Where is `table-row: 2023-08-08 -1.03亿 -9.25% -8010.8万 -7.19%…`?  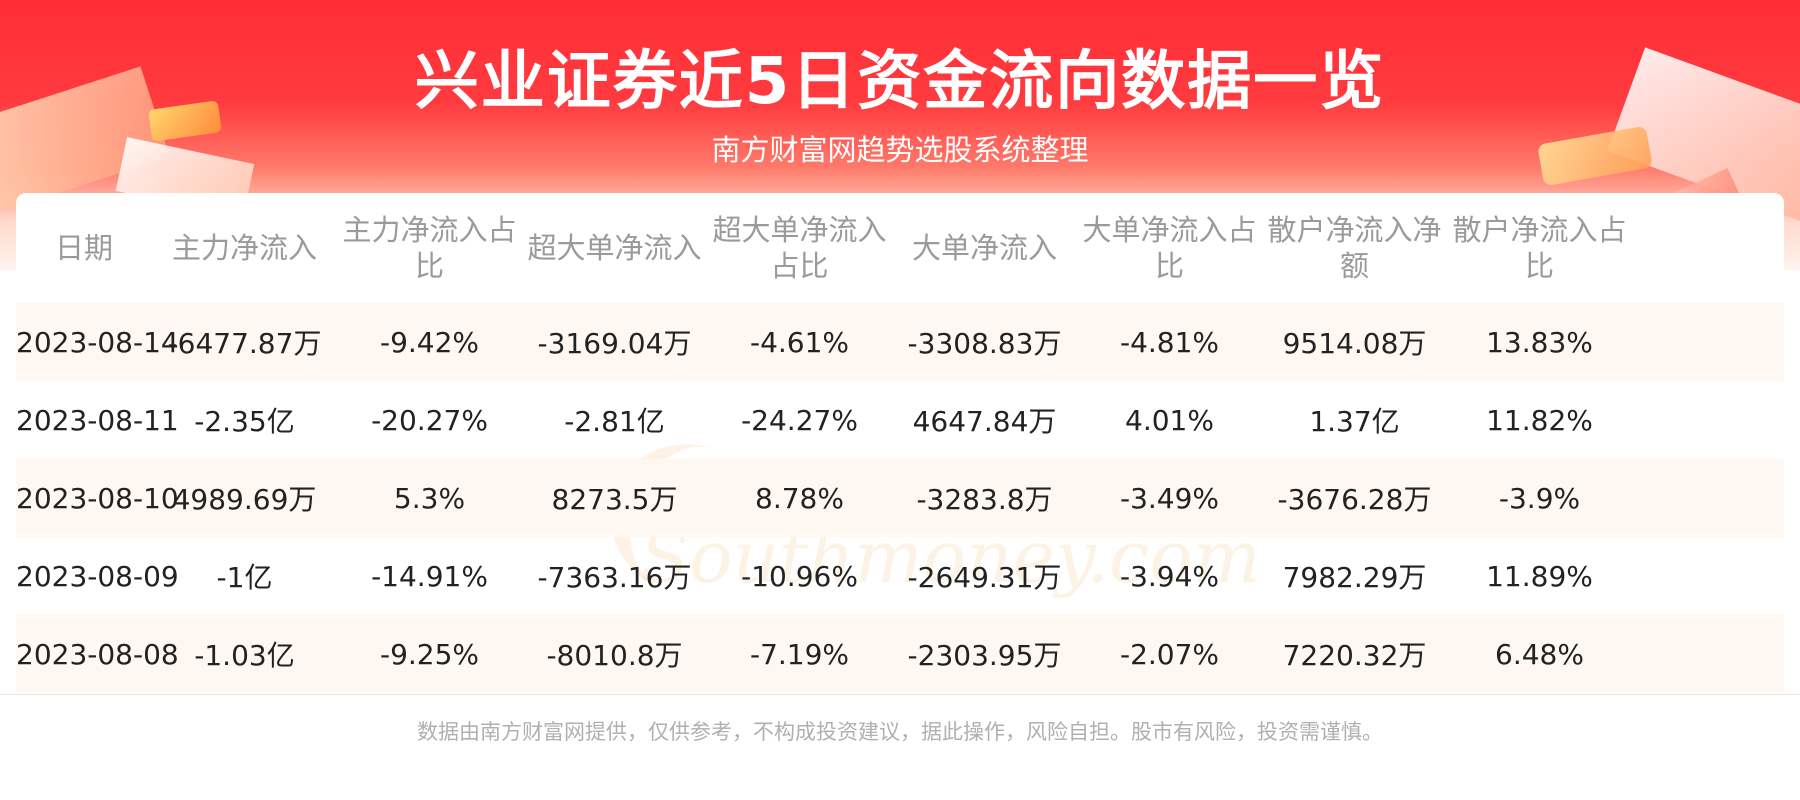
table-row: 2023-08-08 -1.03亿 -9.25% -8010.8万 -7.19%… is located at coordinates (900, 654).